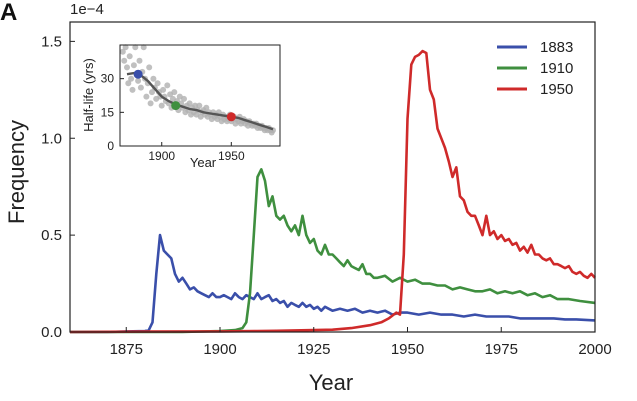  Describe the element at coordinates (87, 9) in the screenshot. I see `y-scale-exponent: 1e−4` at that location.